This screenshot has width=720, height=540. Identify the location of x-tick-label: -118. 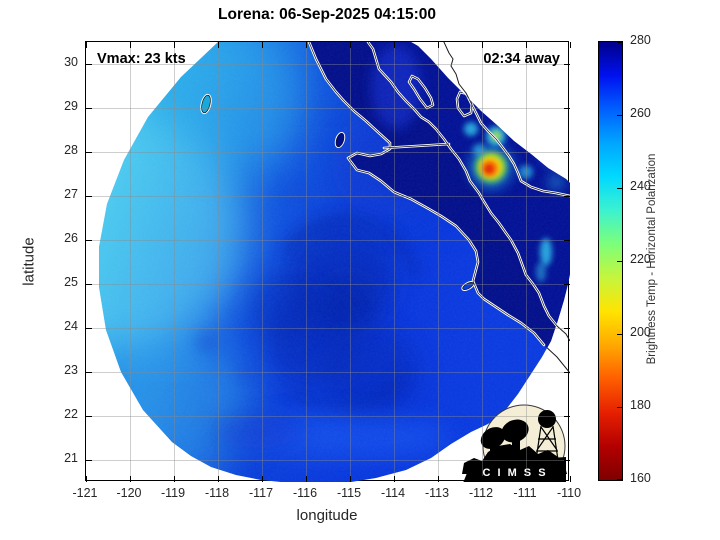
(217, 493).